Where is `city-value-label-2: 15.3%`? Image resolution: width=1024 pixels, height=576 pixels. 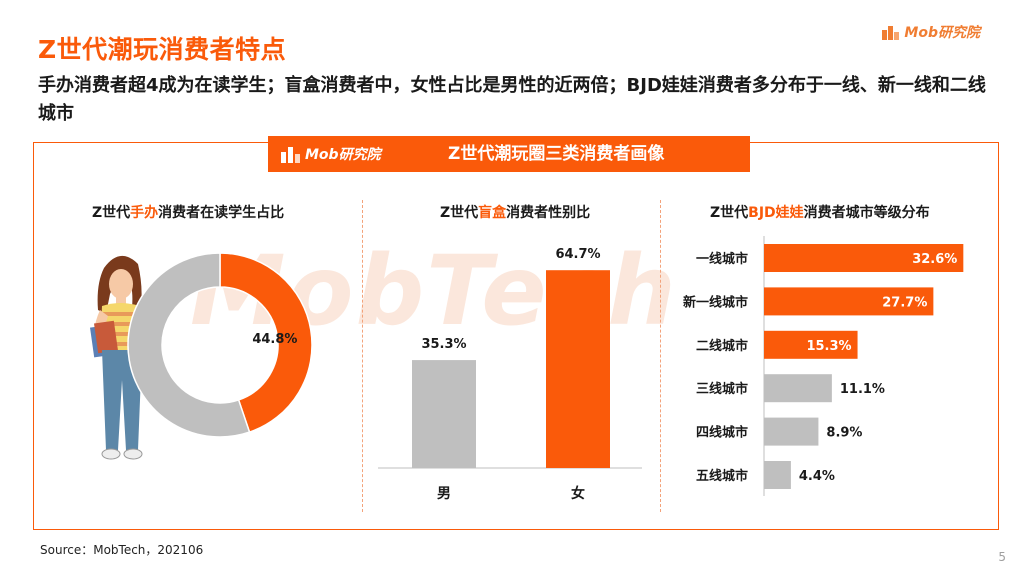 city-value-label-2: 15.3% is located at coordinates (828, 346).